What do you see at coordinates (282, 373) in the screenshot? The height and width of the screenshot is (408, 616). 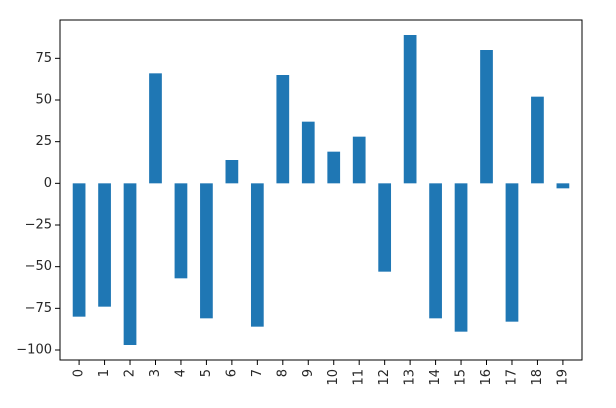 I see `x-tick-label: 8` at bounding box center [282, 373].